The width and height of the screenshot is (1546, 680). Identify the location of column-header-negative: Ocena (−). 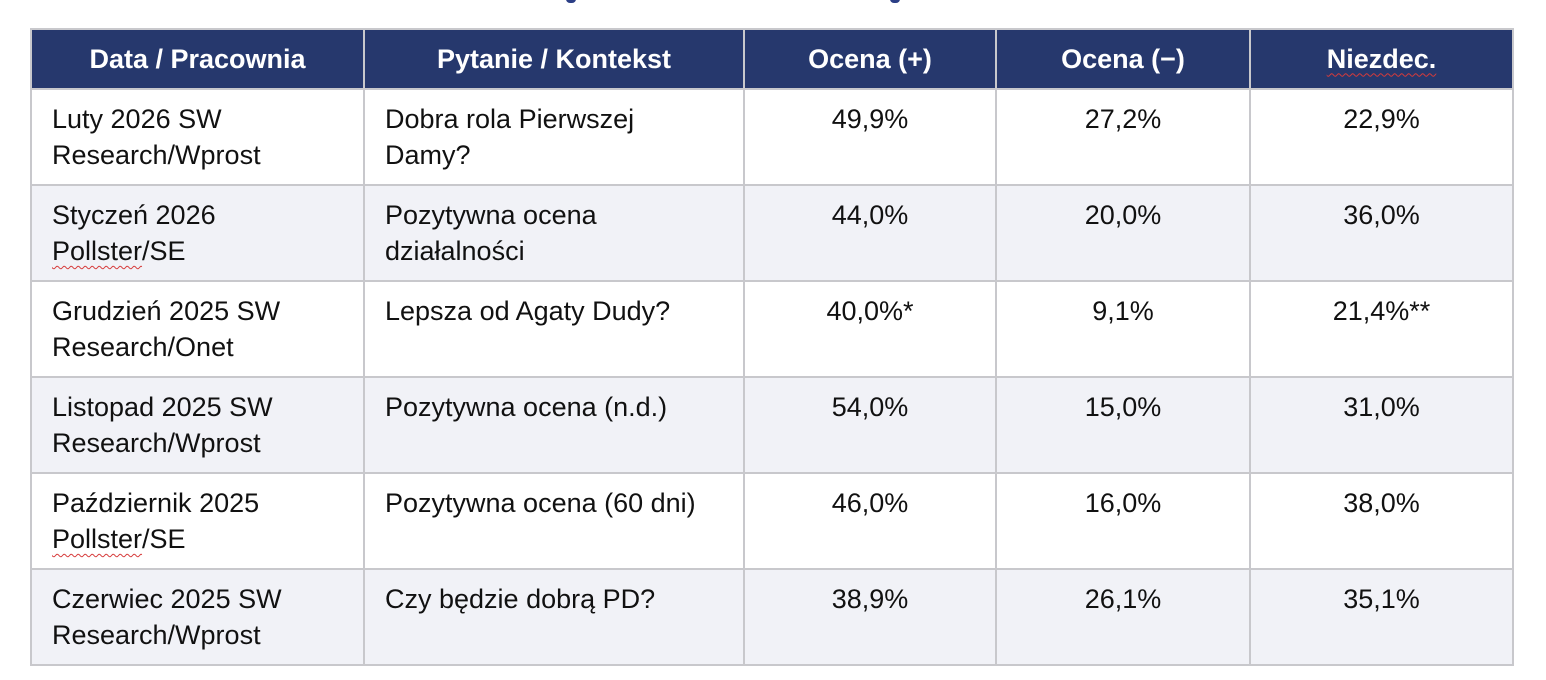
(1123, 59).